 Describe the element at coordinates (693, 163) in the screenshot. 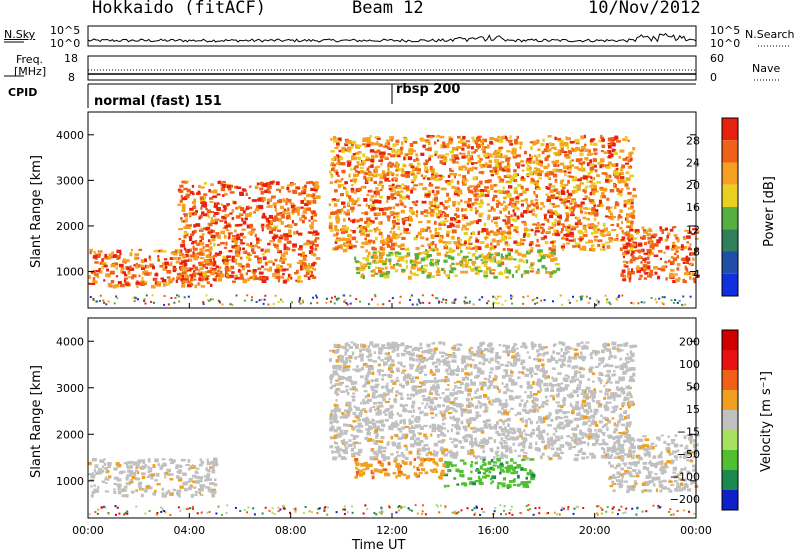

I see `power-colorbar-tick: 24` at that location.